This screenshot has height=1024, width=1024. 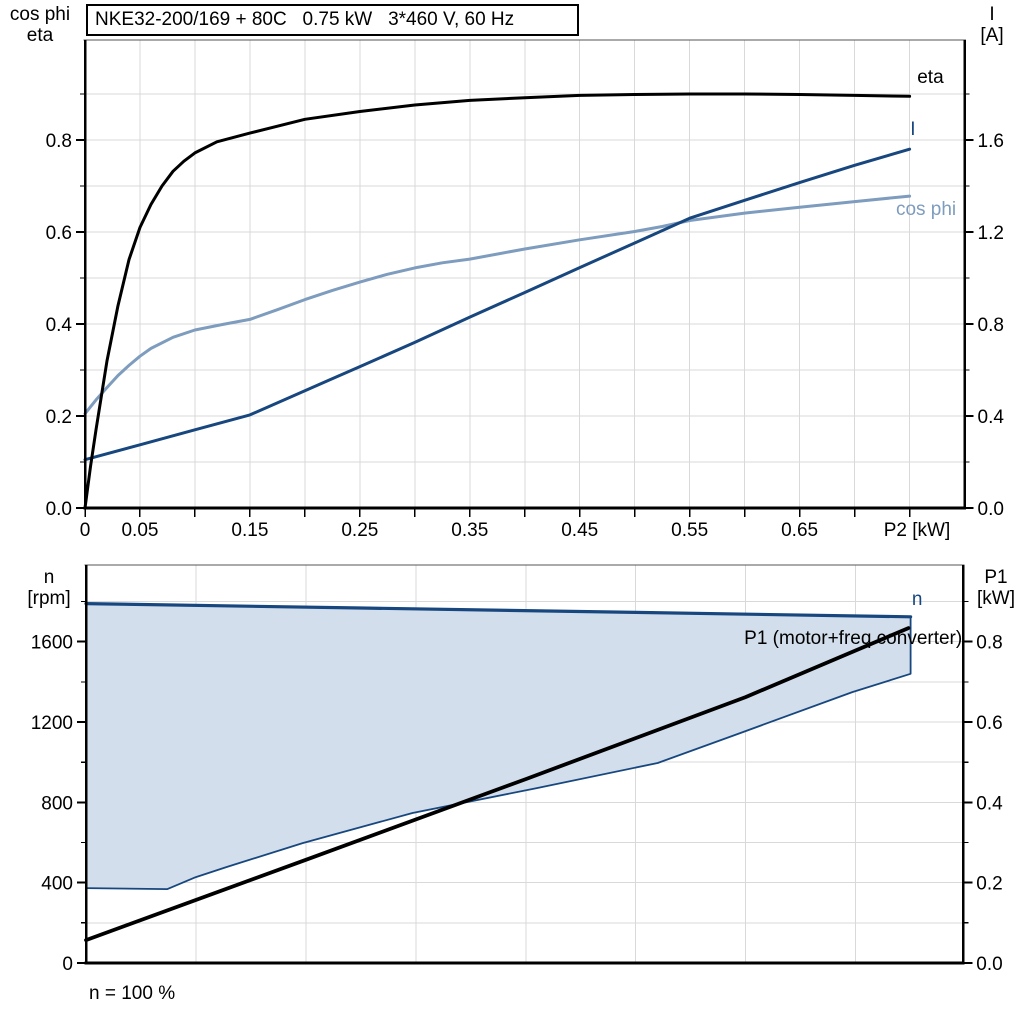 What do you see at coordinates (996, 598) in the screenshot?
I see `power-axis-title-line2: [kW]` at bounding box center [996, 598].